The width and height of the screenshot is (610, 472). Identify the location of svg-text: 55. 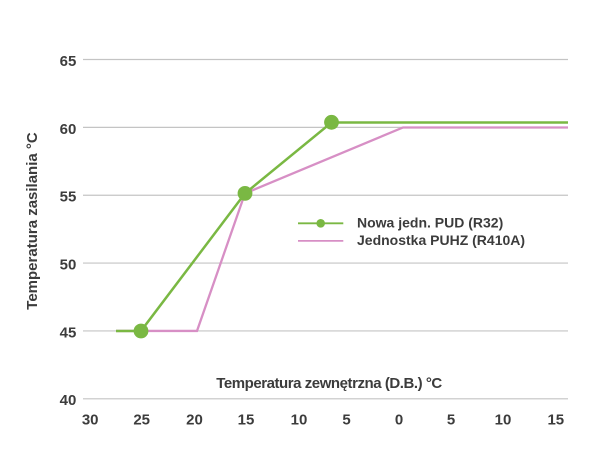
(68, 197).